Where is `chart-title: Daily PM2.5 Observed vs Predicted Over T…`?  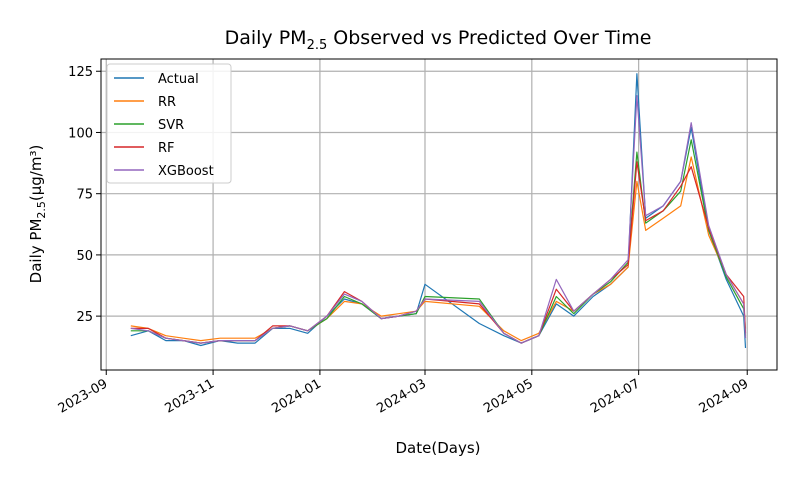 chart-title: Daily PM2.5 Observed vs Predicted Over T… is located at coordinates (438, 40).